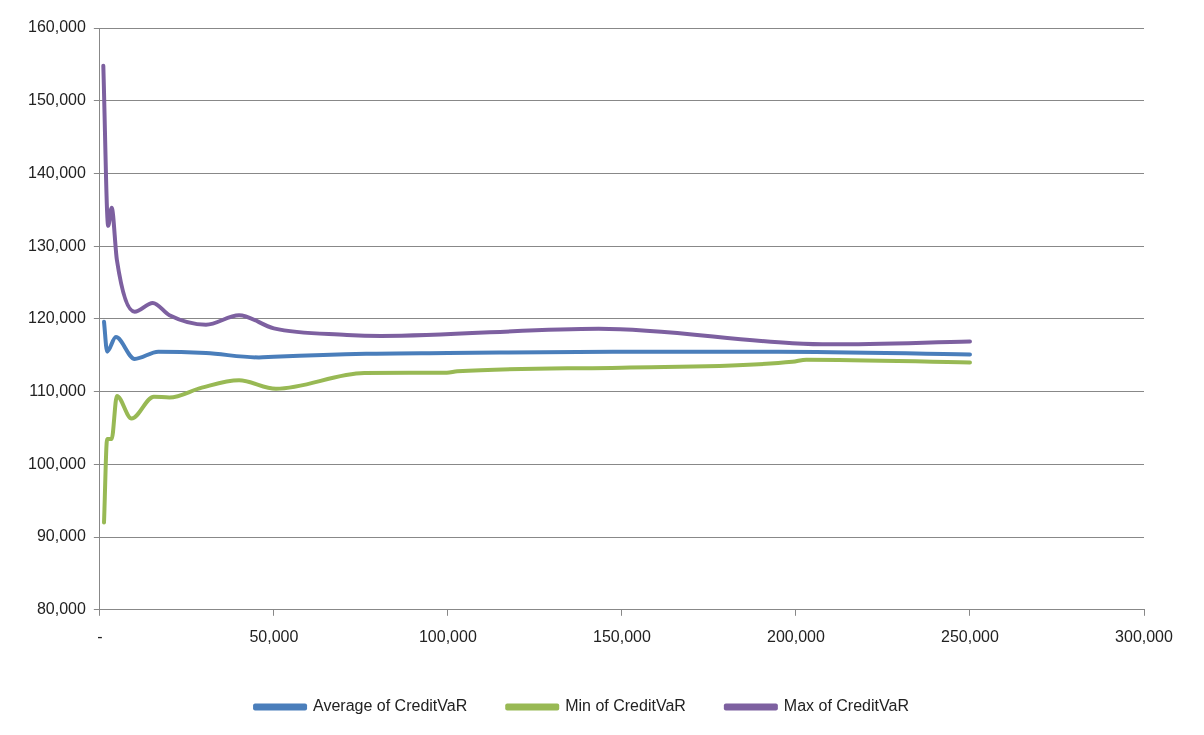 The height and width of the screenshot is (735, 1204). Describe the element at coordinates (390, 706) in the screenshot. I see `legend-label: Average of CreditVaR` at that location.